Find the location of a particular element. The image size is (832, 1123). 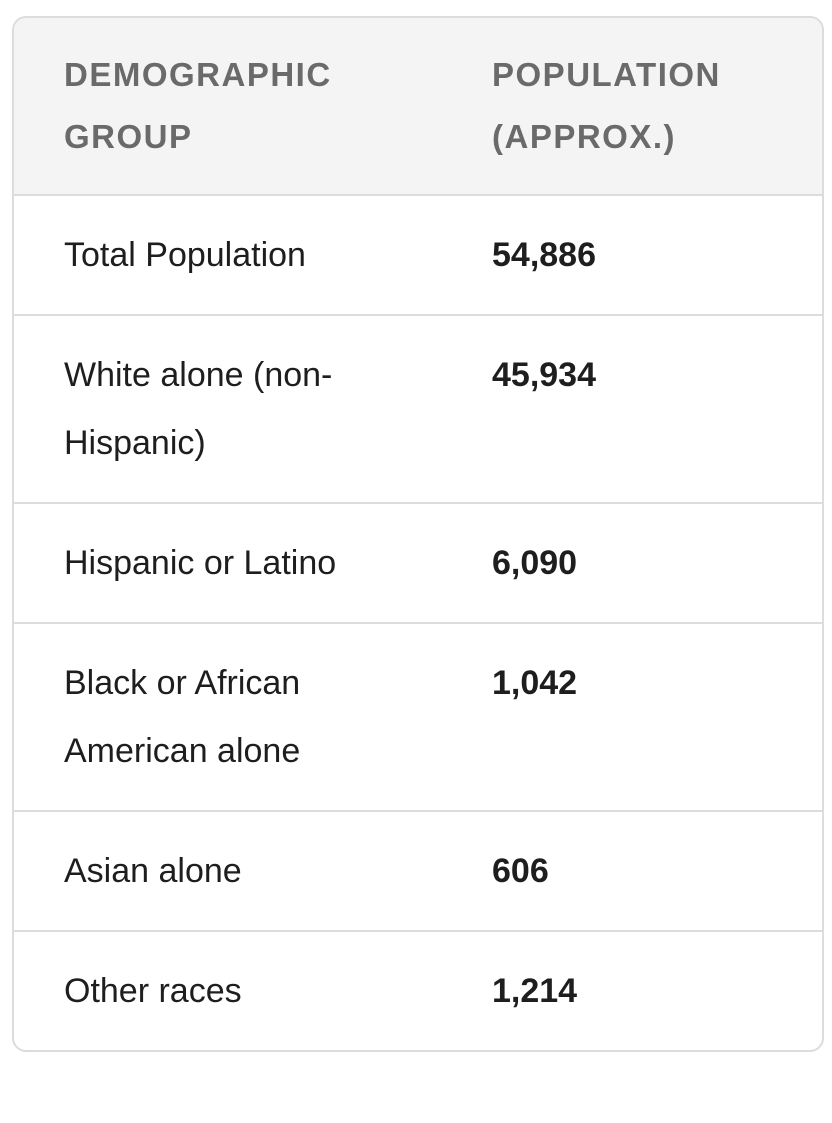

table-row: Other races 1,214 is located at coordinates (418, 990).